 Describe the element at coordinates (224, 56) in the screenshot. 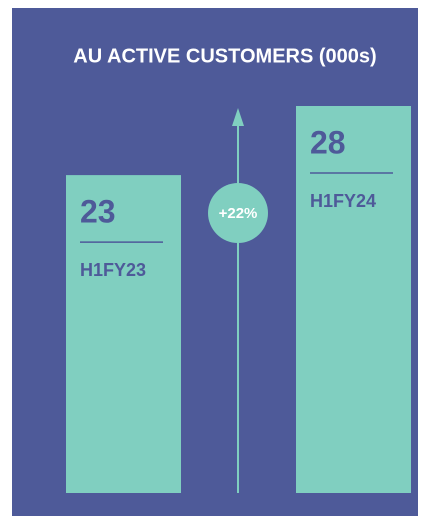

I see `chart-title: AU ACTIVE CUSTOMERS (000s)` at that location.